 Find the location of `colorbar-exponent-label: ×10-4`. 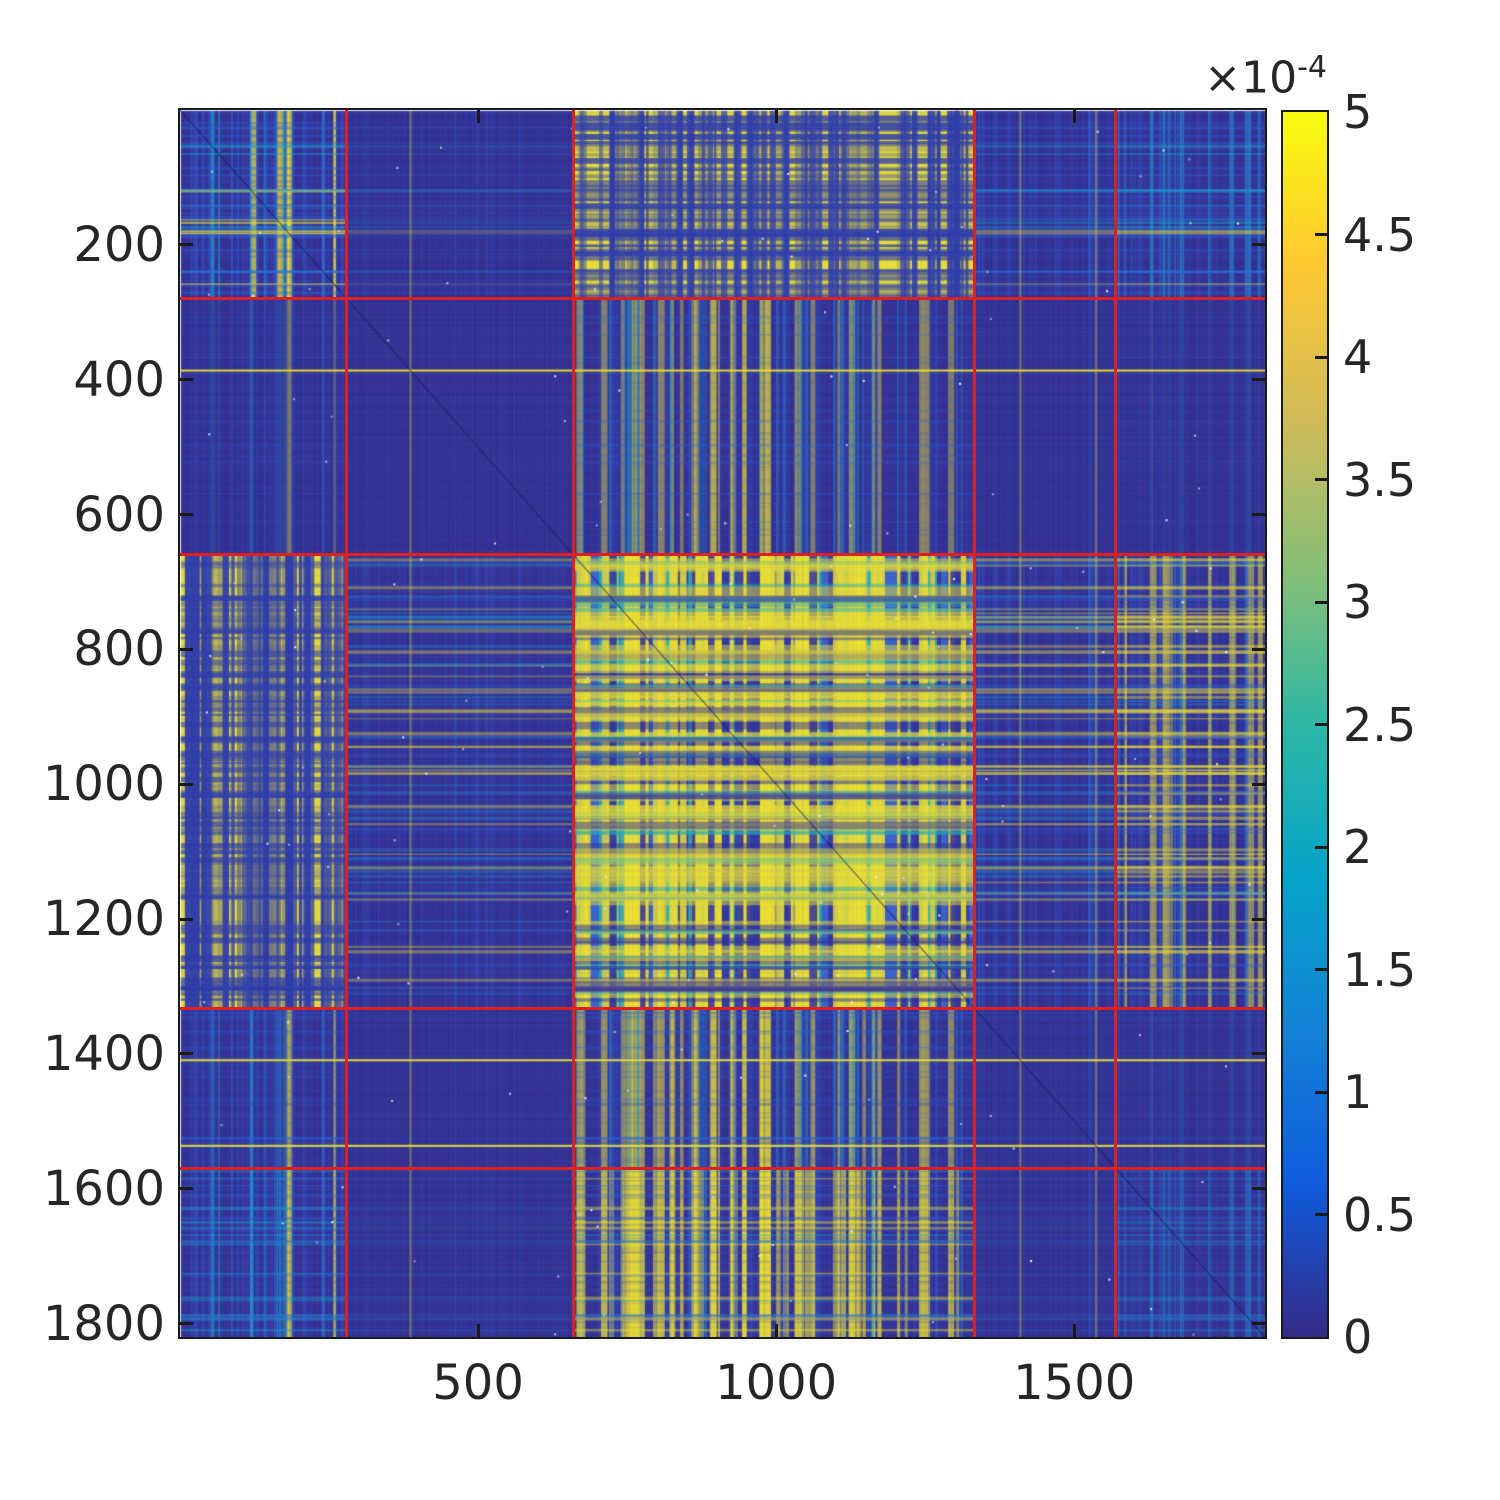

colorbar-exponent-label: ×10-4 is located at coordinates (1240, 77).